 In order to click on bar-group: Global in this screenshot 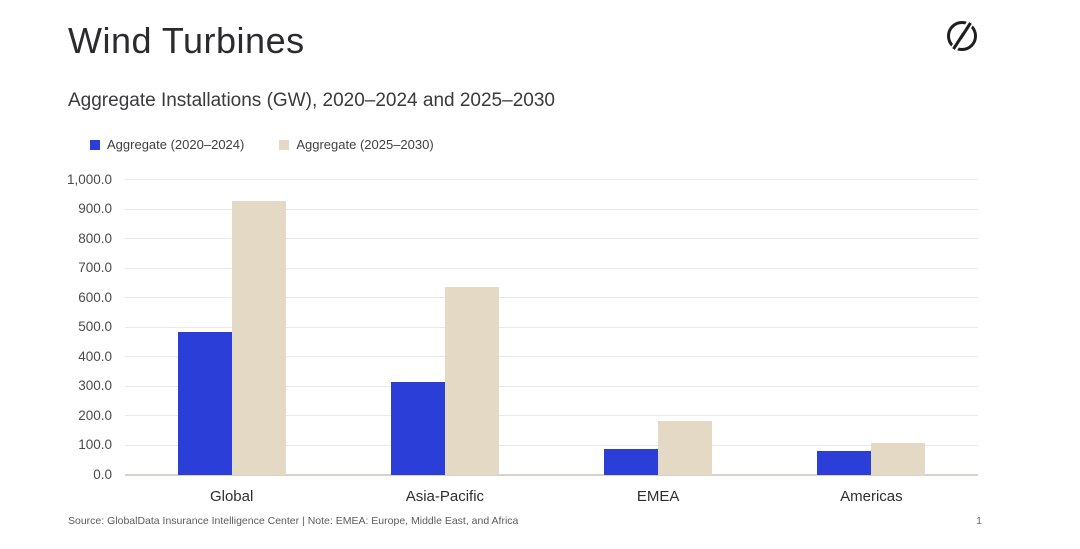, I will do `click(231, 342)`.